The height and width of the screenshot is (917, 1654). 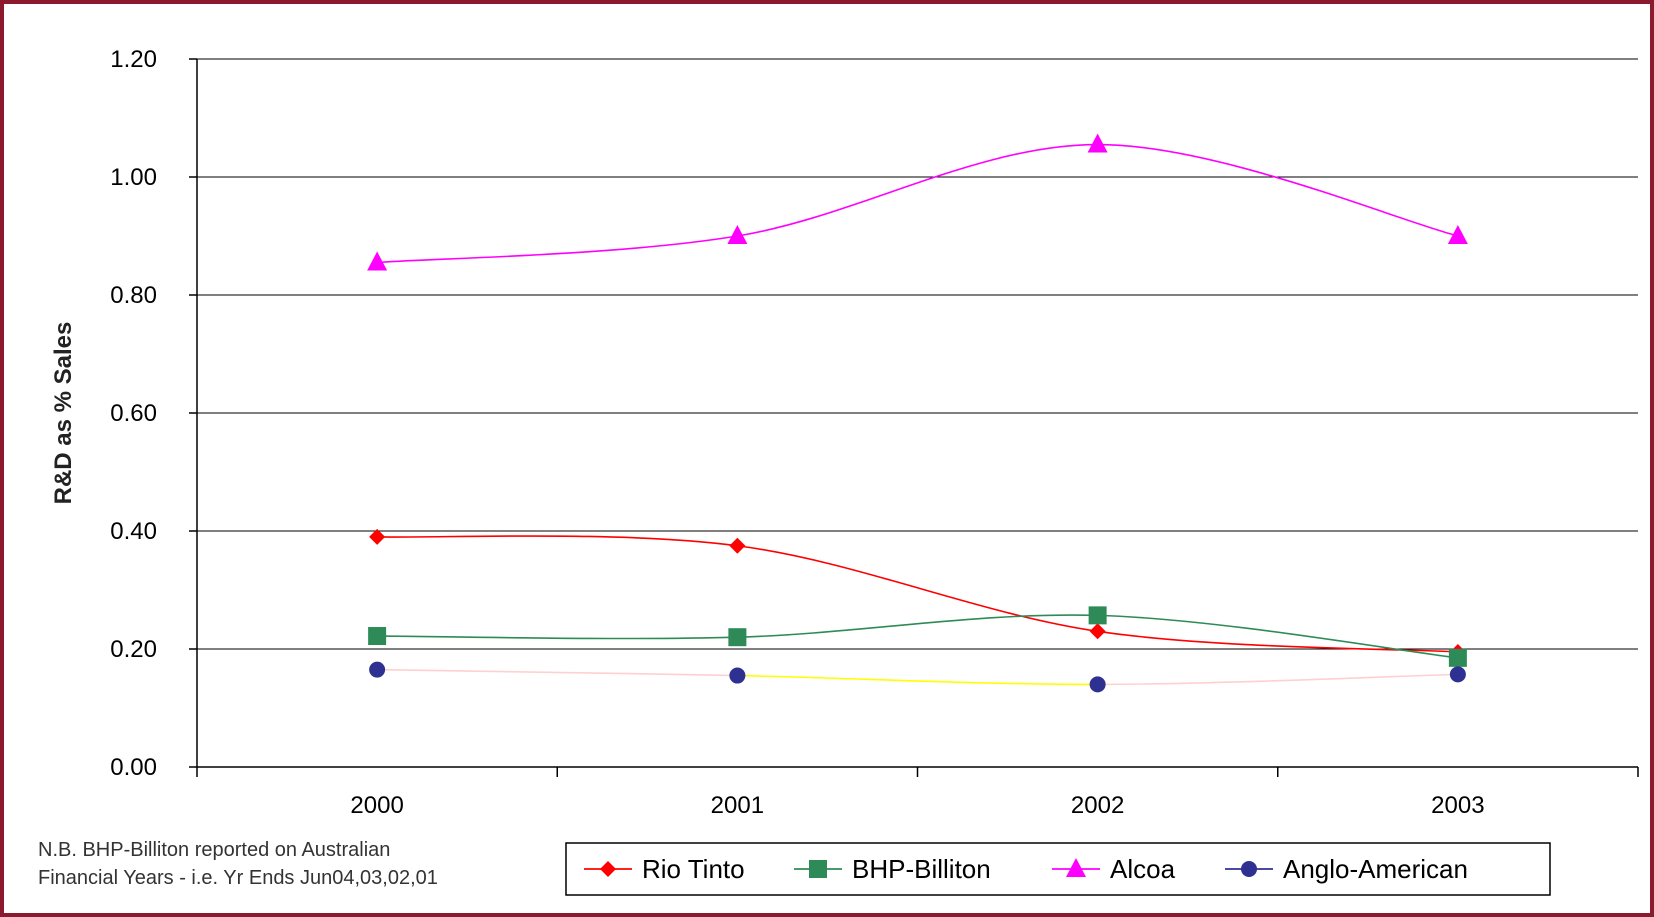 What do you see at coordinates (133, 295) in the screenshot?
I see `y-tick-label-4: 0.80` at bounding box center [133, 295].